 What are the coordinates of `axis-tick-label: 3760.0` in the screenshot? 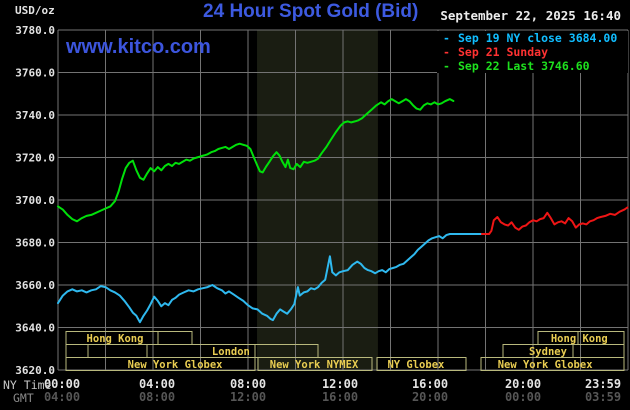 It's located at (35, 73).